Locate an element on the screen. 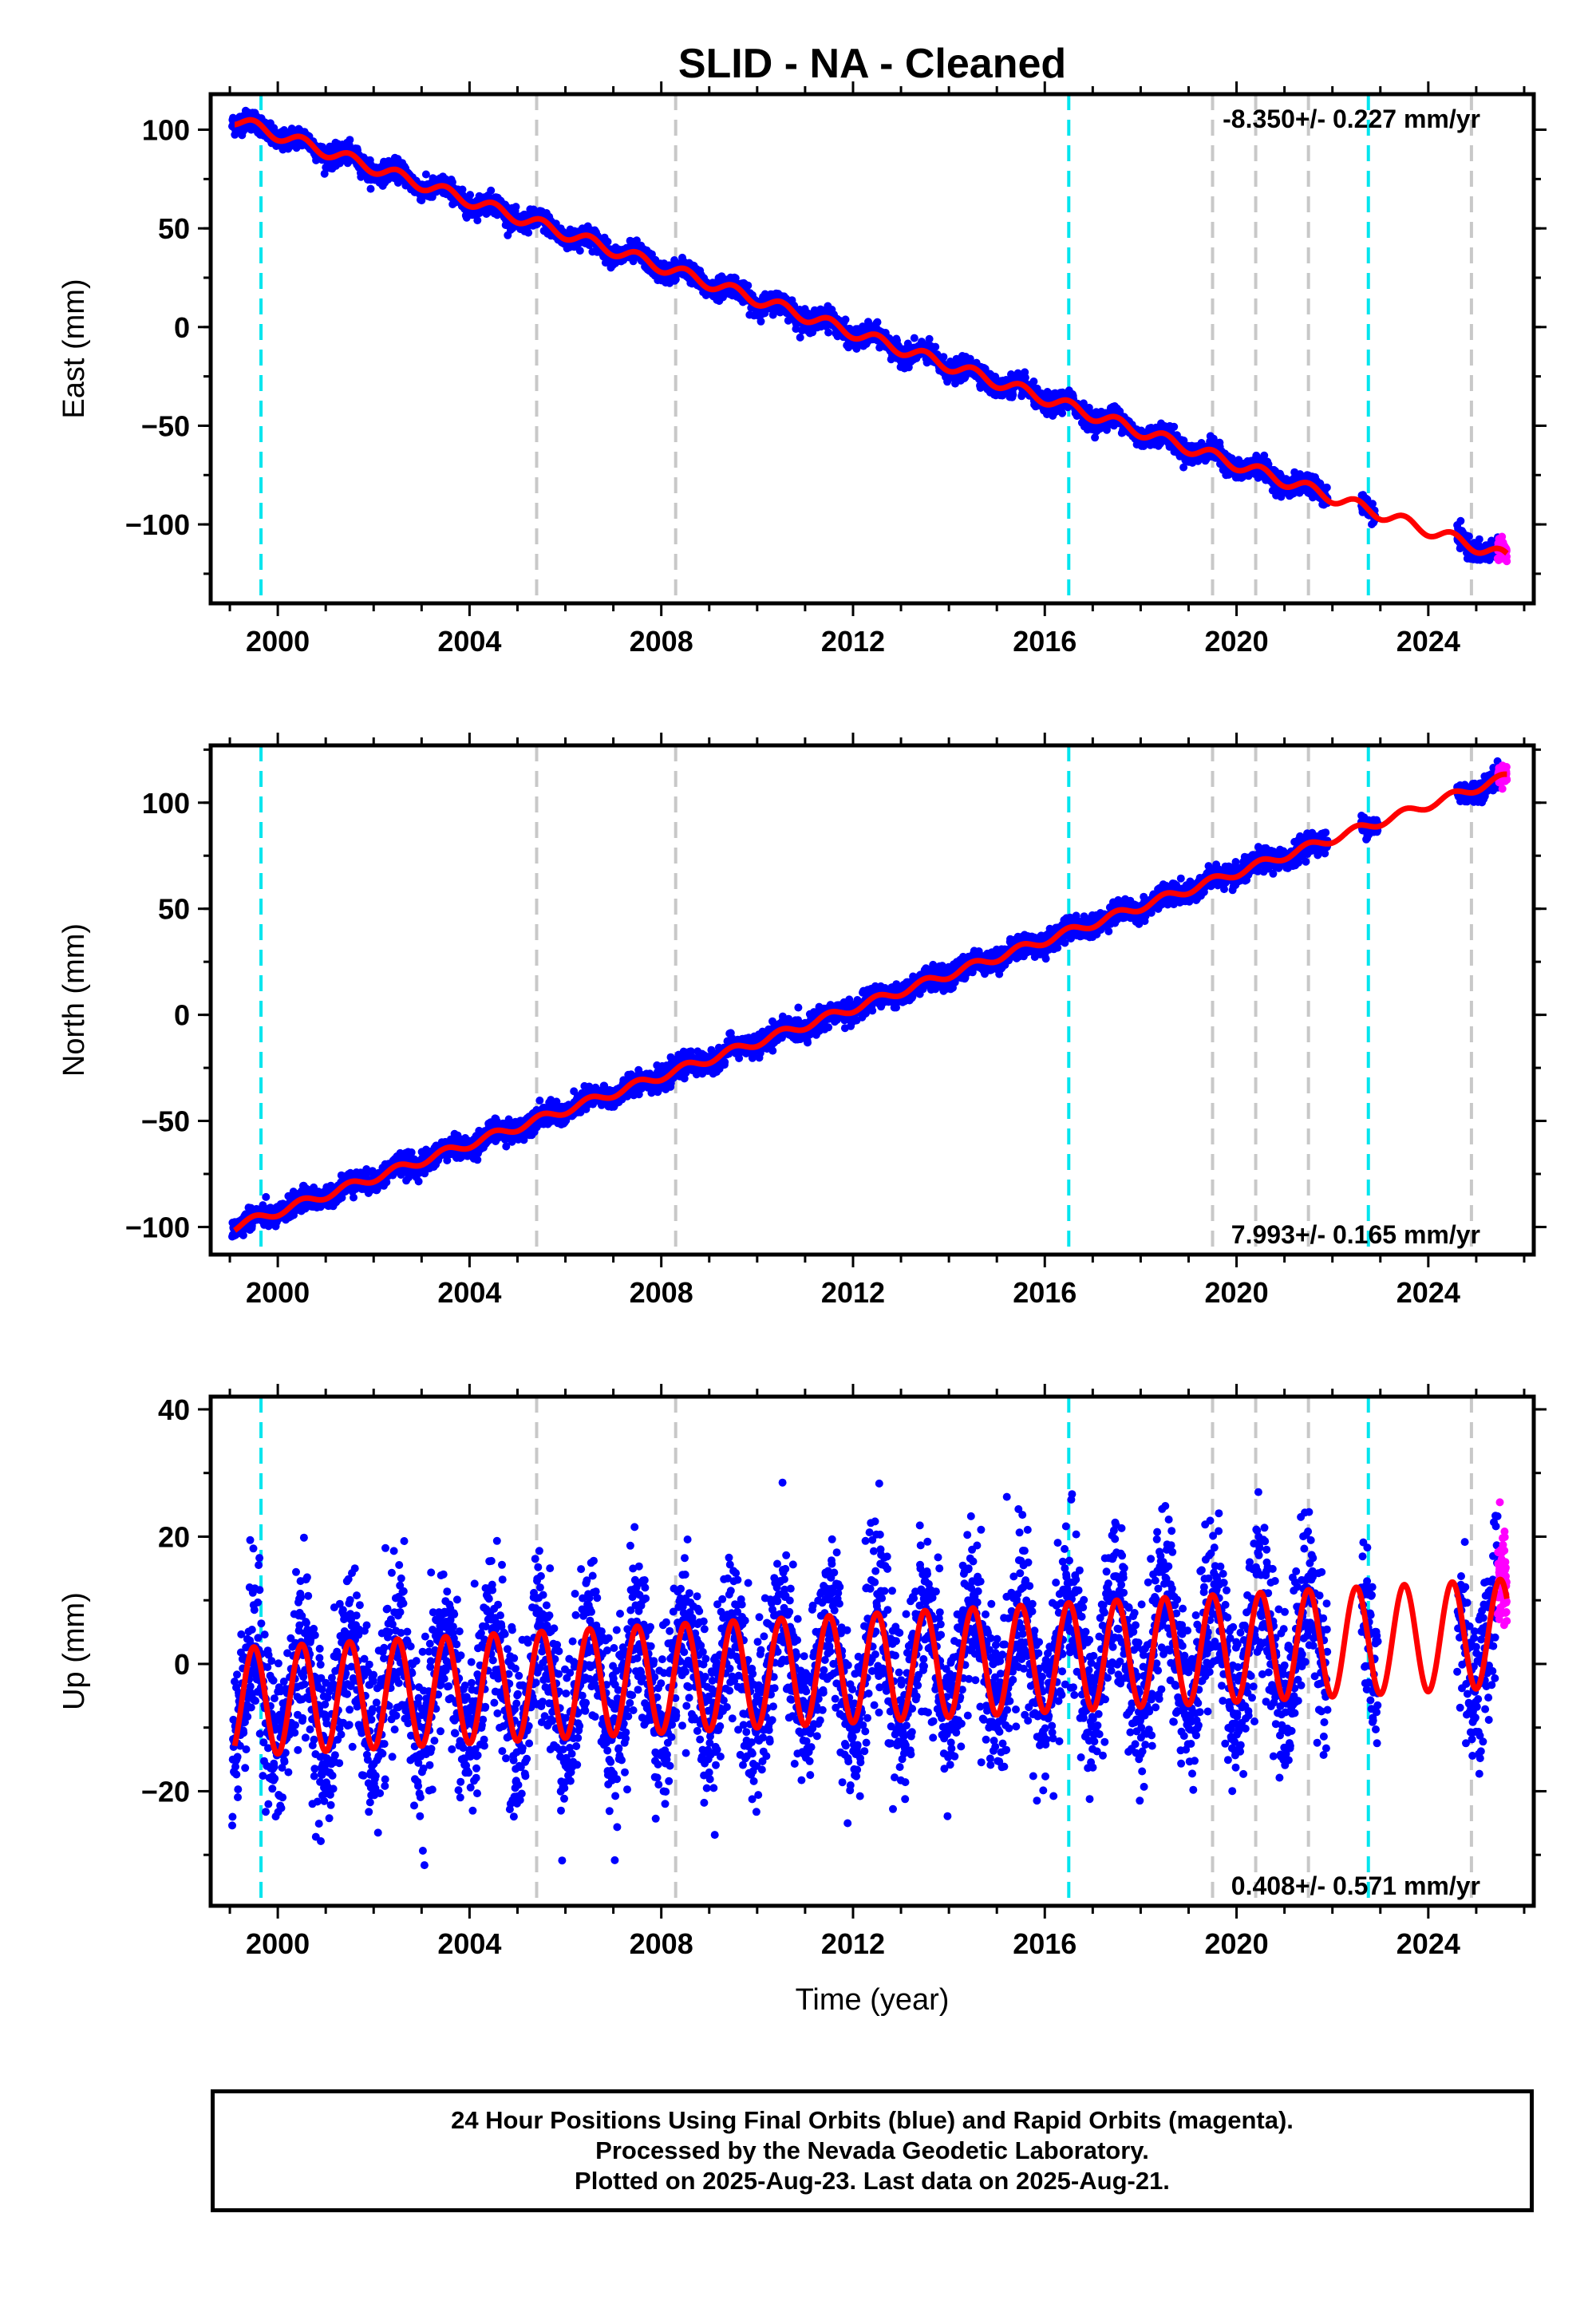 The width and height of the screenshot is (1596, 2316). y-tick-label: 0 is located at coordinates (182, 327).